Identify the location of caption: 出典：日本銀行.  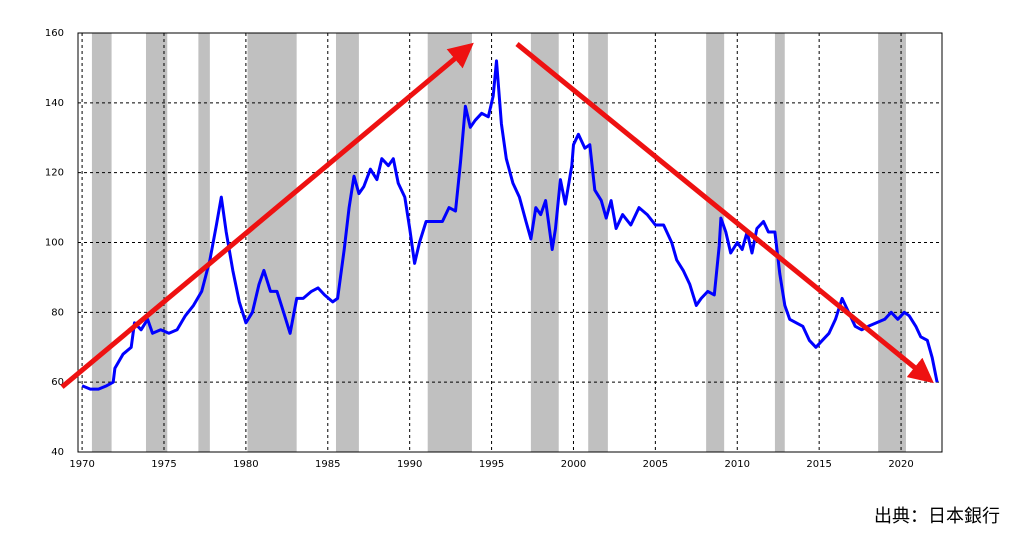
(937, 516).